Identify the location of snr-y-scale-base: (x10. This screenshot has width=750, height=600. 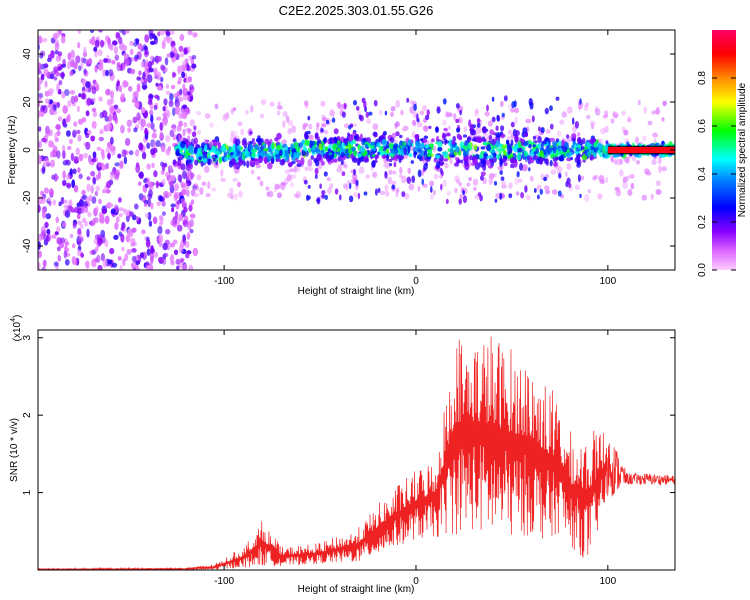
(17, 331).